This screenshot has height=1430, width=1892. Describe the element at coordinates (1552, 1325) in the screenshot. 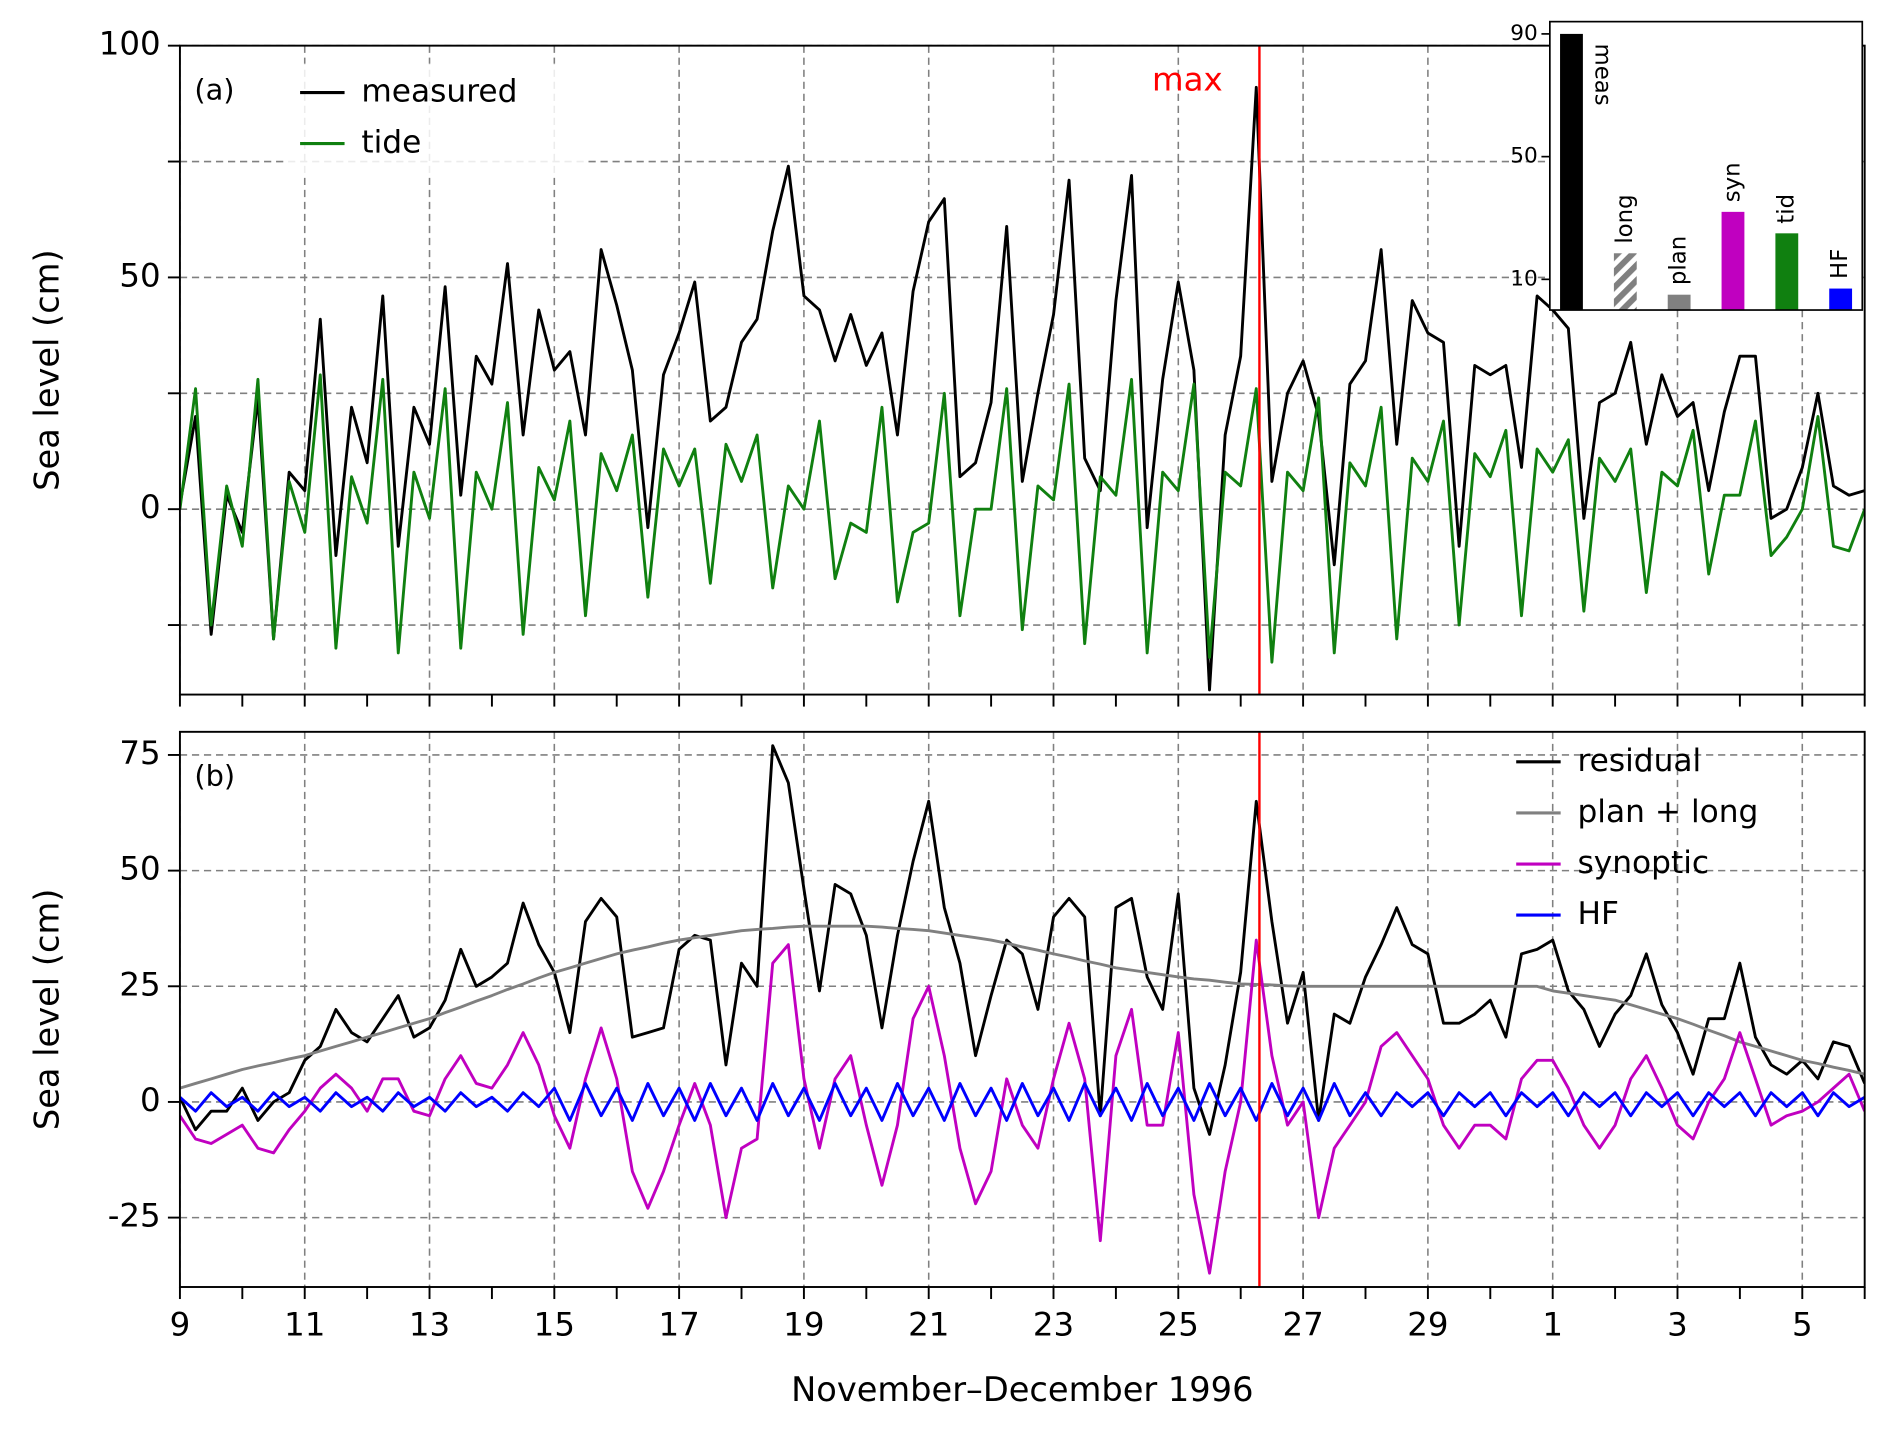

I see `x-tick-label: 1` at that location.